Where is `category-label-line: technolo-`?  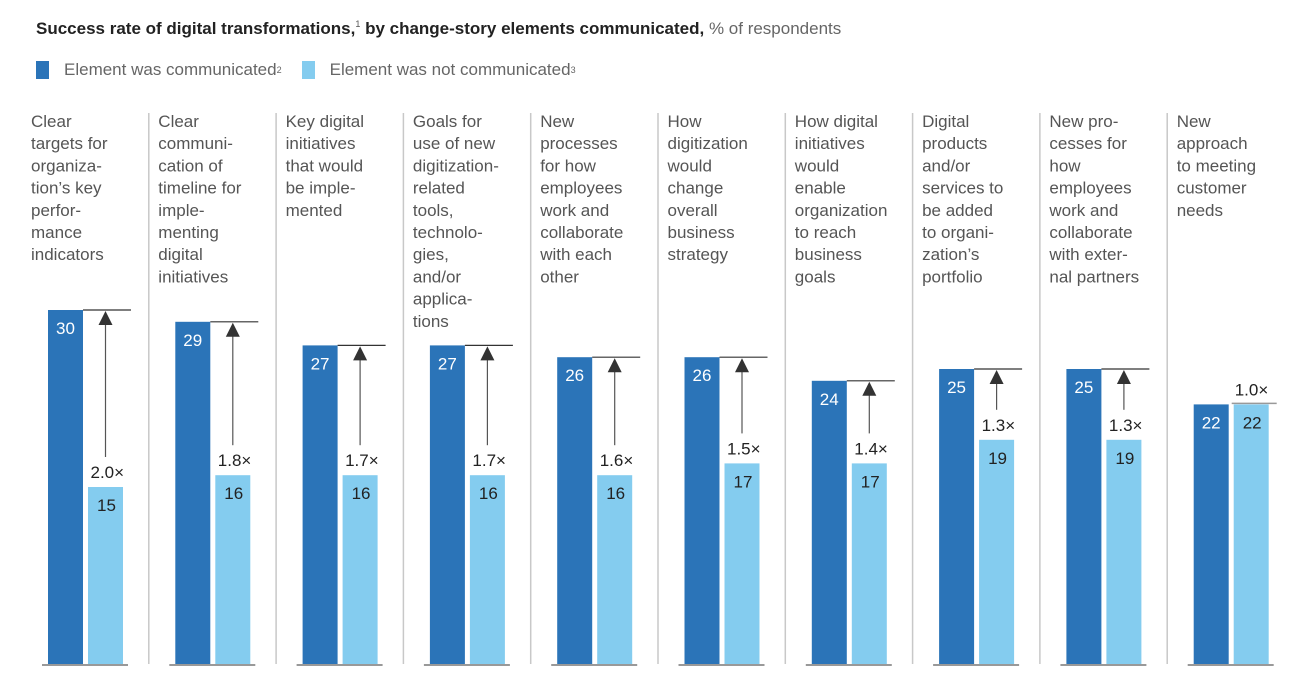 category-label-line: technolo- is located at coordinates (448, 232).